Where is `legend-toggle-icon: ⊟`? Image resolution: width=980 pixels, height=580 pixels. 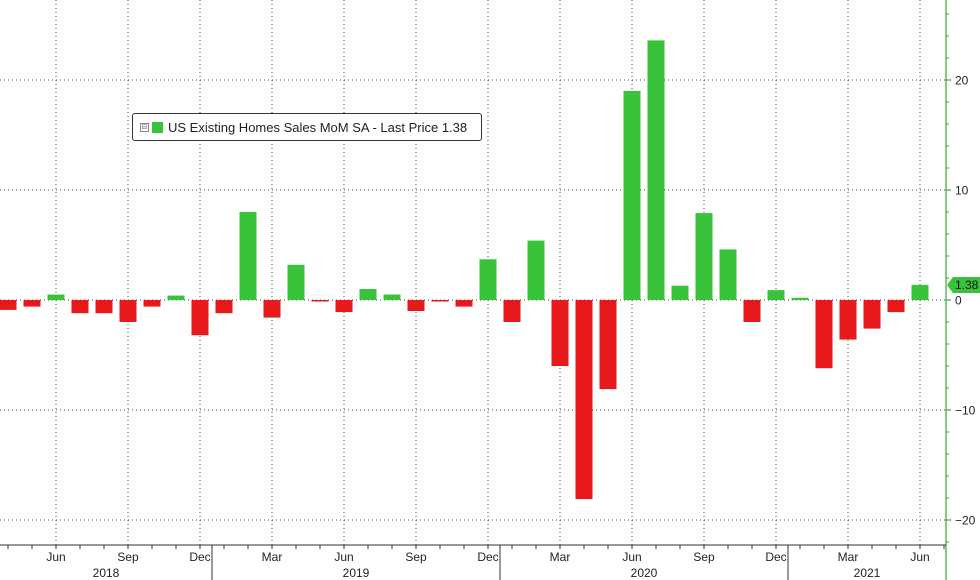
legend-toggle-icon: ⊟ is located at coordinates (144, 127).